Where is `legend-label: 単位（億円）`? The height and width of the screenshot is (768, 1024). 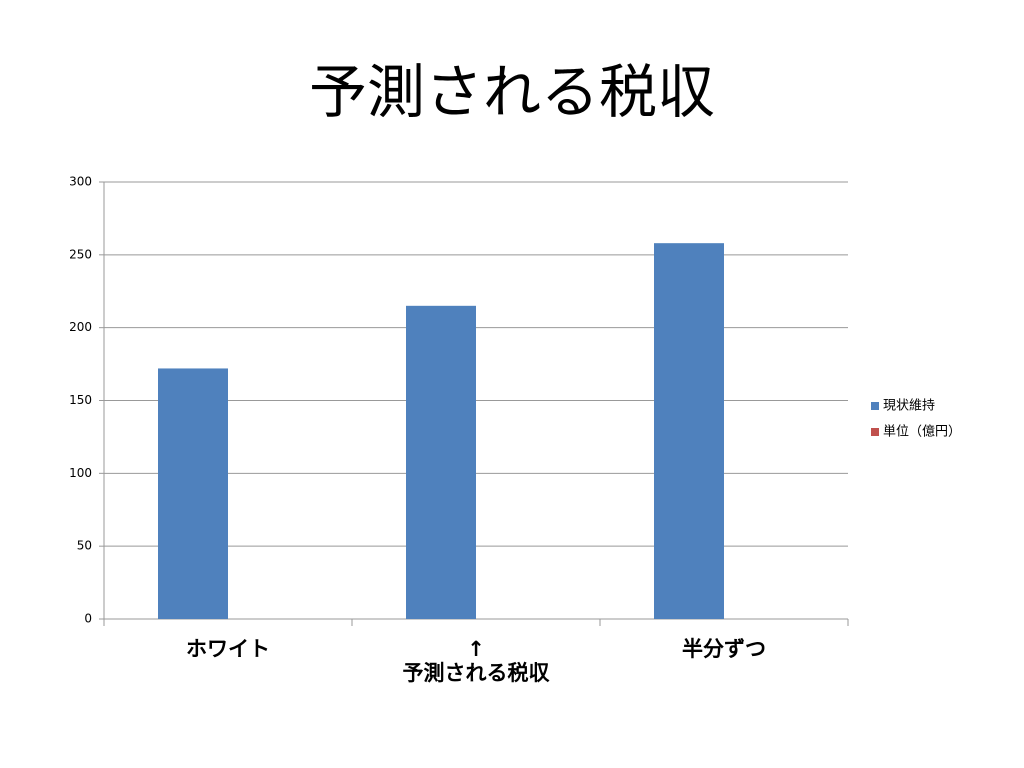 legend-label: 単位（億円） is located at coordinates (922, 432).